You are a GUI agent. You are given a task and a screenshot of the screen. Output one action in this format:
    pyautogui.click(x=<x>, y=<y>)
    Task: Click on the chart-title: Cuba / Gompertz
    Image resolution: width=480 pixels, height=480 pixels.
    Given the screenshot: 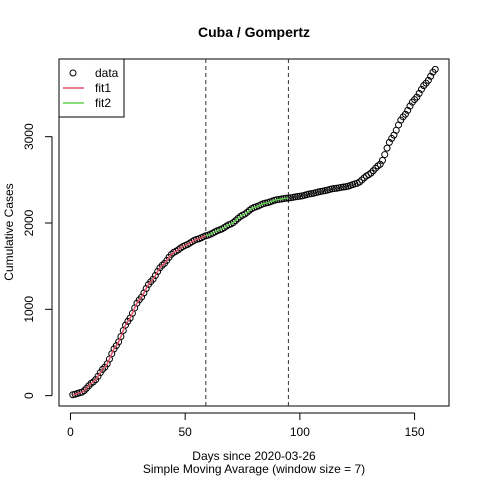 What is the action you would take?
    pyautogui.click(x=254, y=32)
    